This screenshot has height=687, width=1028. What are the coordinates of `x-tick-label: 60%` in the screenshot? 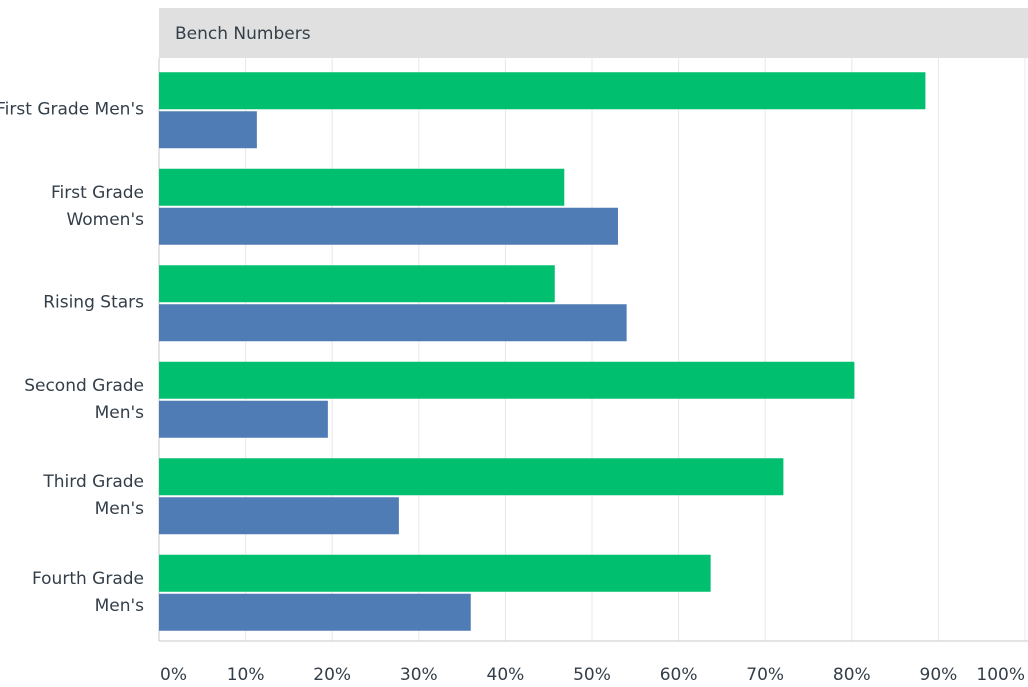 It's located at (679, 675).